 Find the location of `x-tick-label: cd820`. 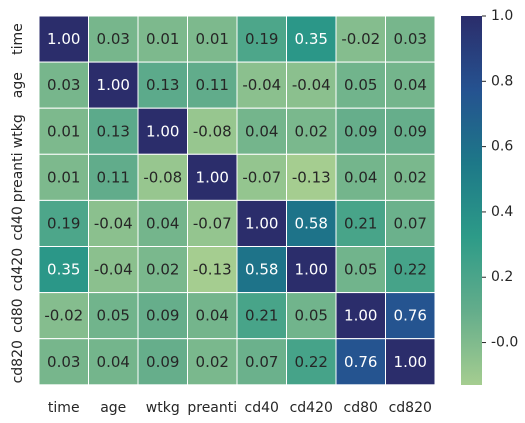

x-tick-label: cd820 is located at coordinates (410, 408).